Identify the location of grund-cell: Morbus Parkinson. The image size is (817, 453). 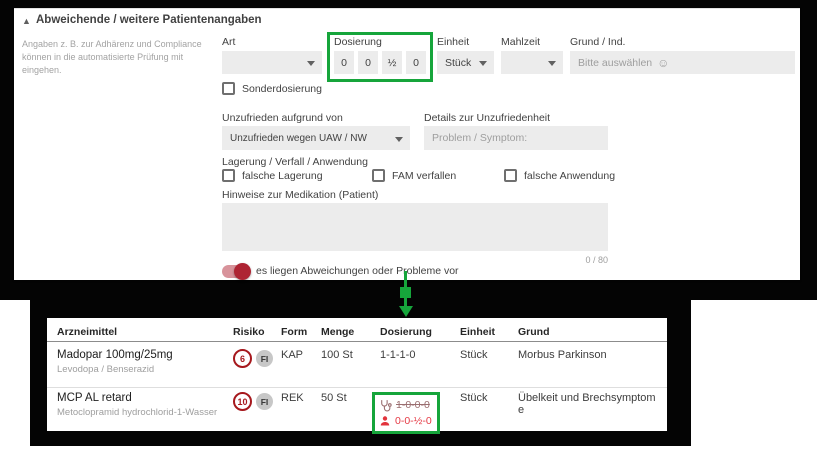
(562, 355).